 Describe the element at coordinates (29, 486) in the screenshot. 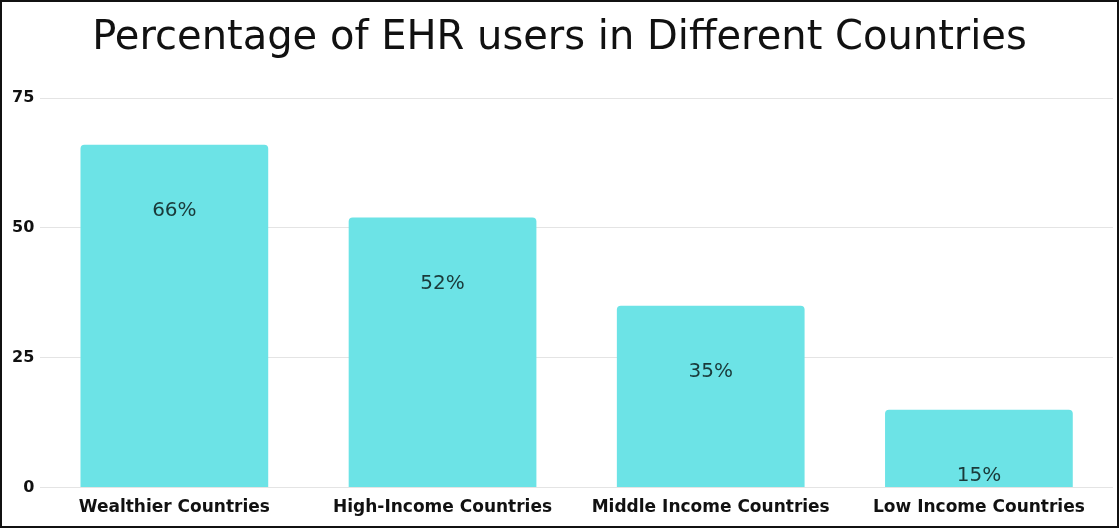

I see `y-tick-label: 0` at that location.